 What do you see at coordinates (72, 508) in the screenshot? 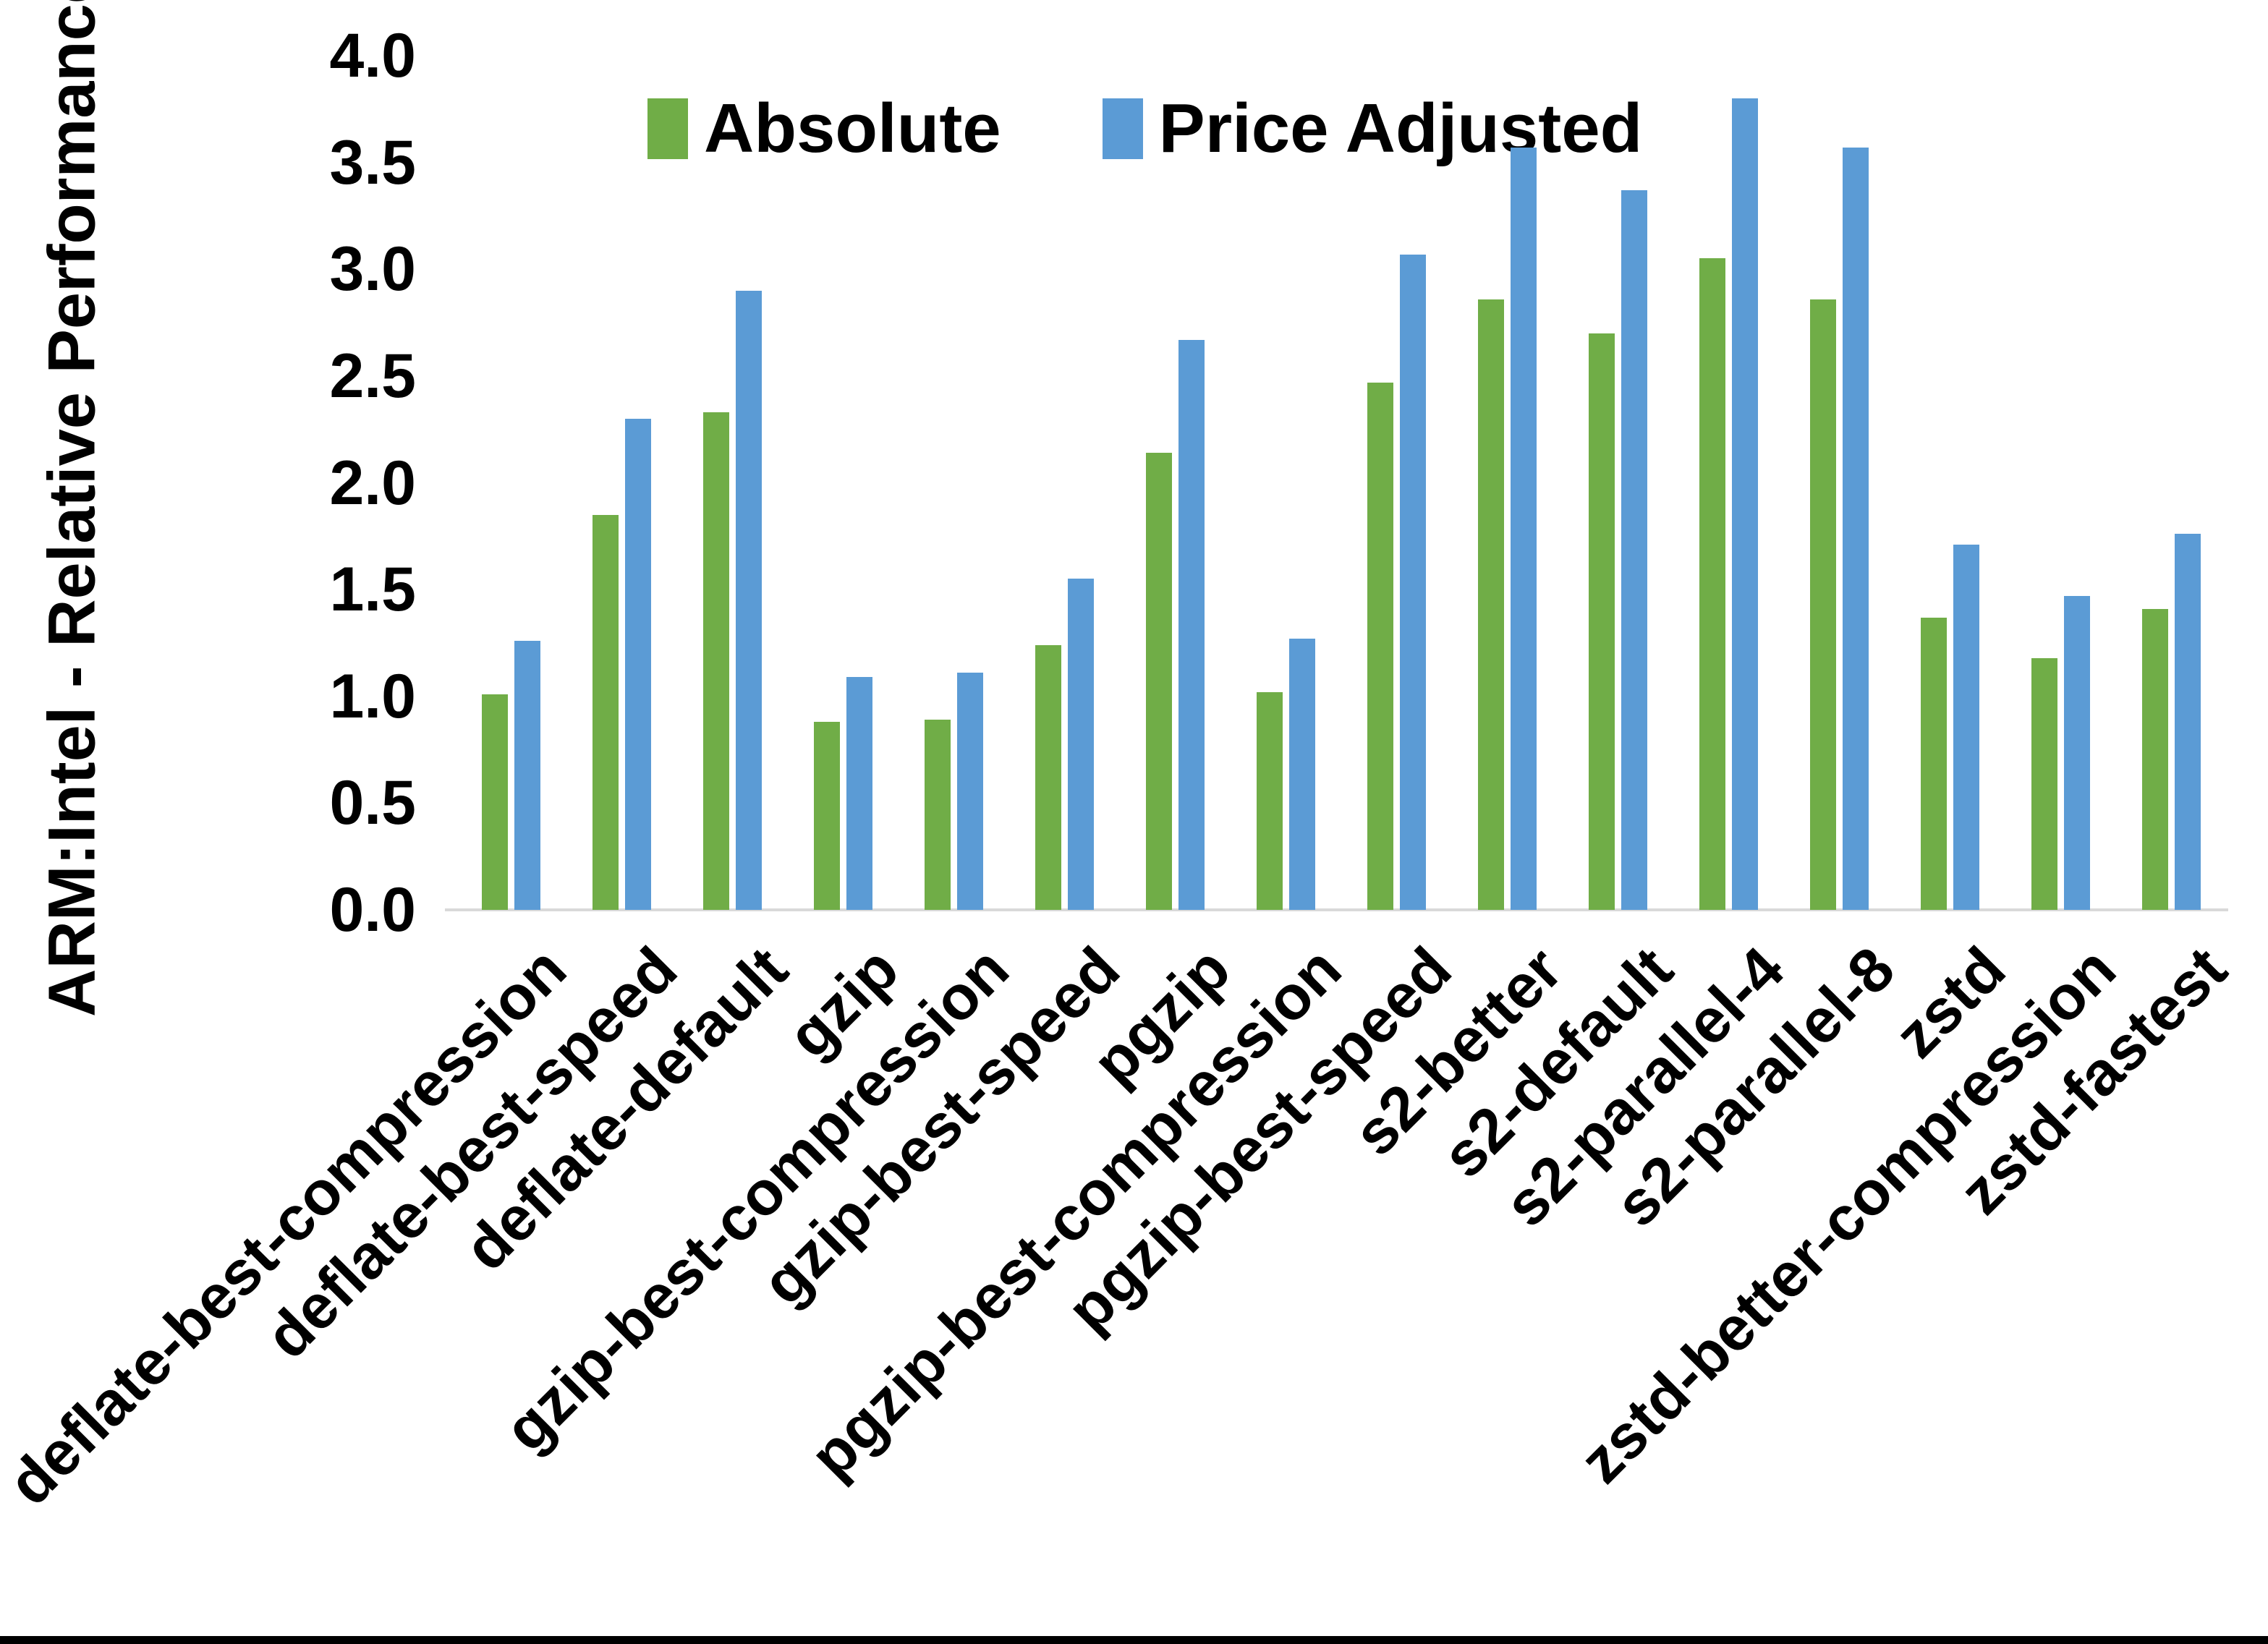
I see `y-axis-title: ARM:Intel - Relative Performance` at bounding box center [72, 508].